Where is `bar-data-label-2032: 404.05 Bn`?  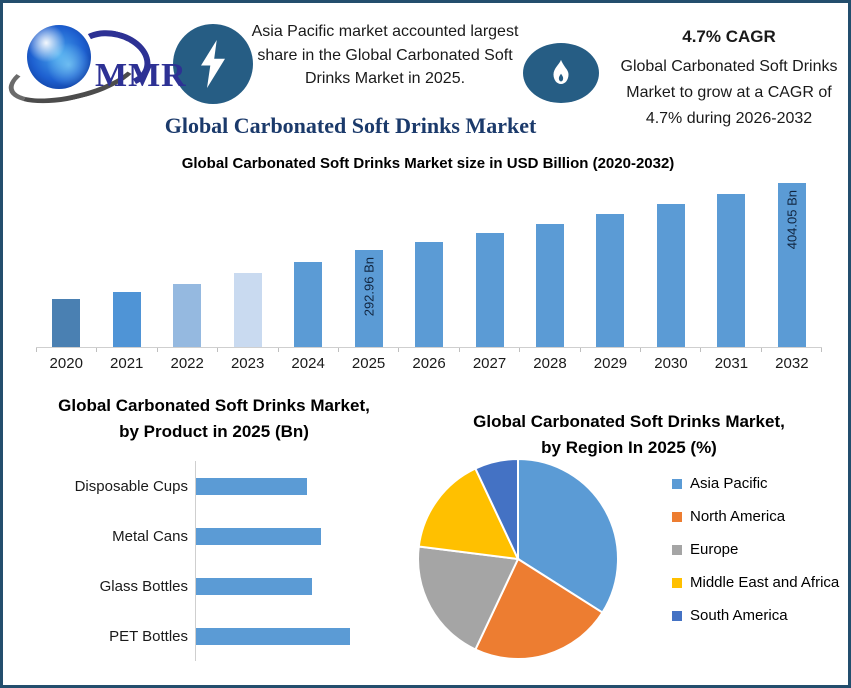 bar-data-label-2032: 404.05 Bn is located at coordinates (792, 220).